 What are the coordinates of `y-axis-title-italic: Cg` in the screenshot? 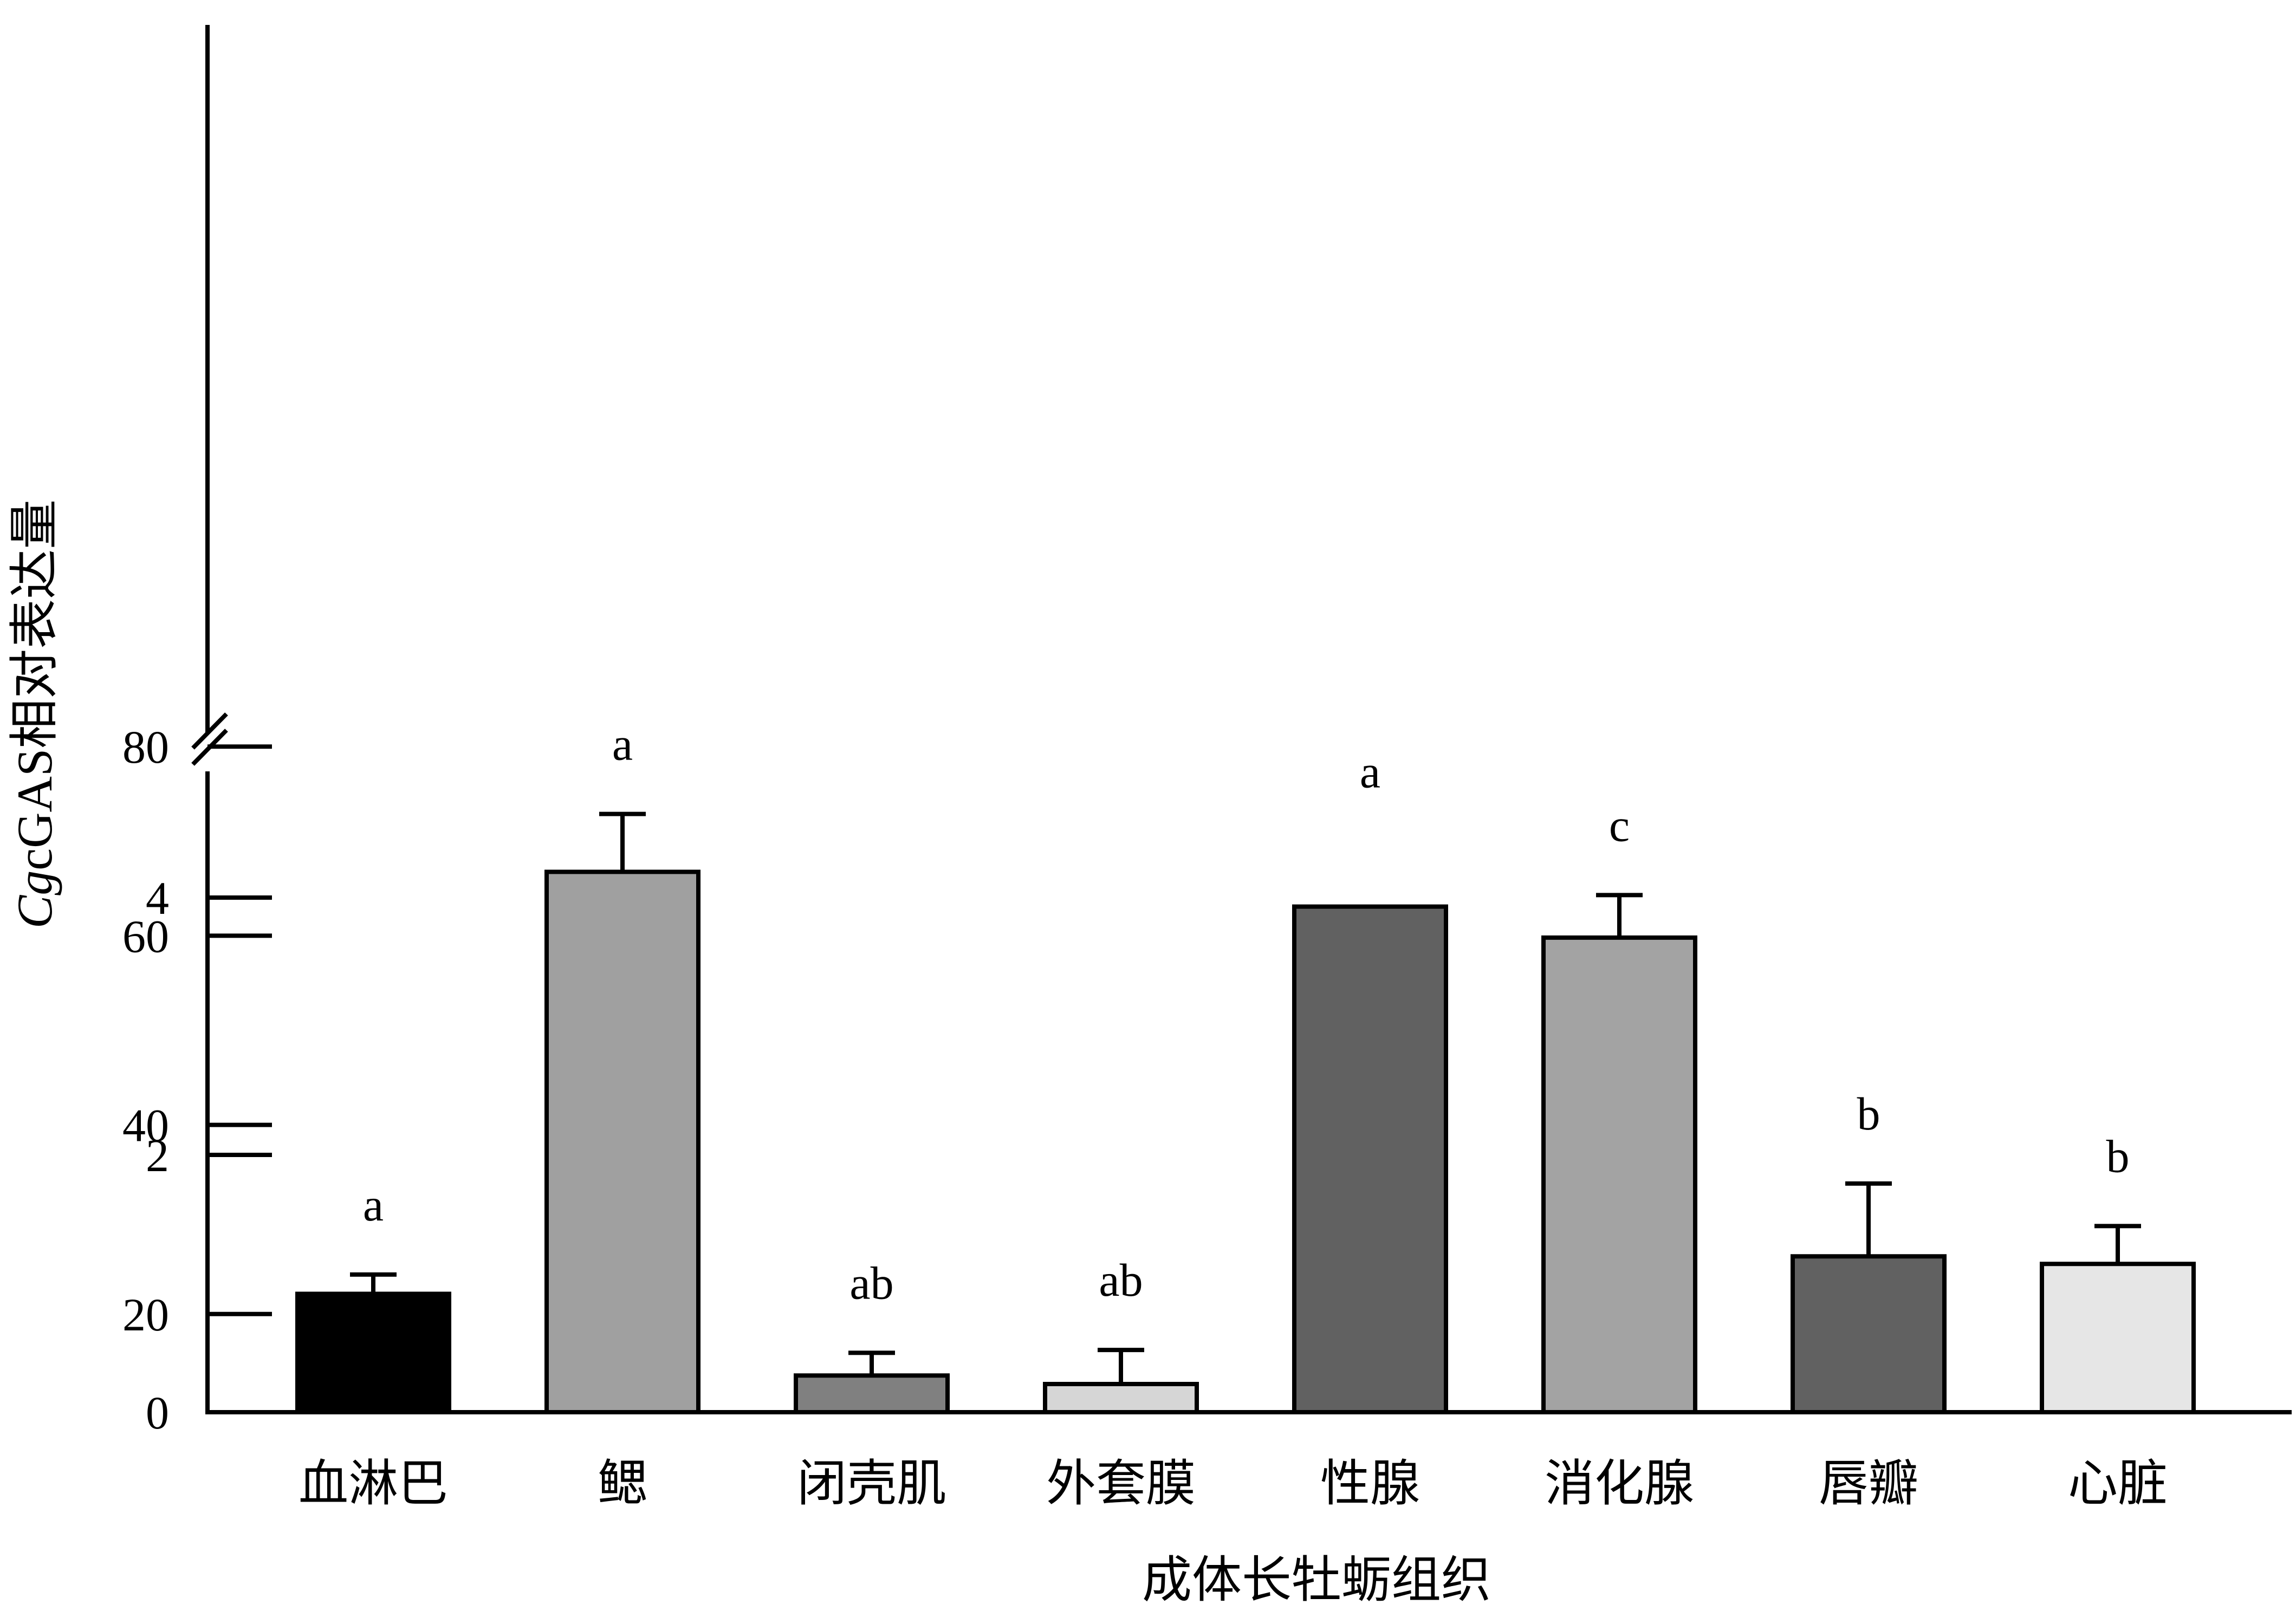 It's located at (34, 900).